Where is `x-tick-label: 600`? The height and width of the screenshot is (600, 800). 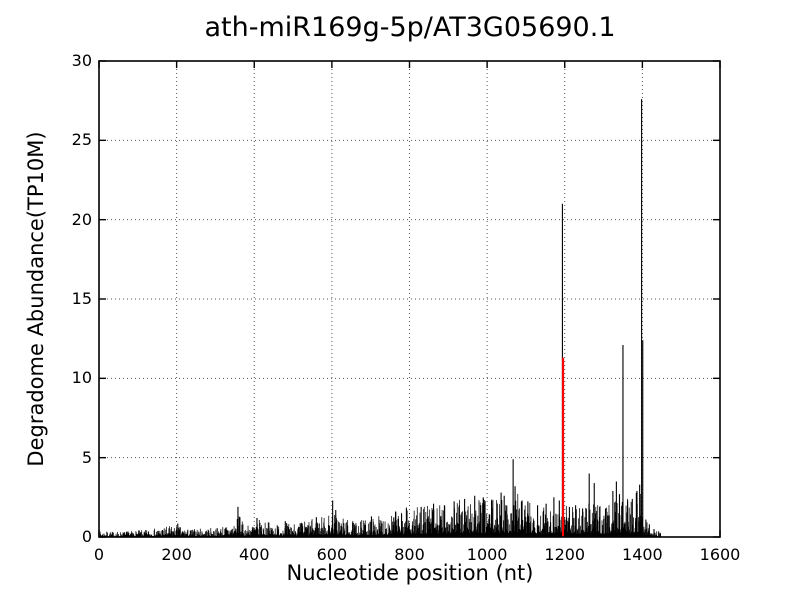
x-tick-label: 600 is located at coordinates (332, 554).